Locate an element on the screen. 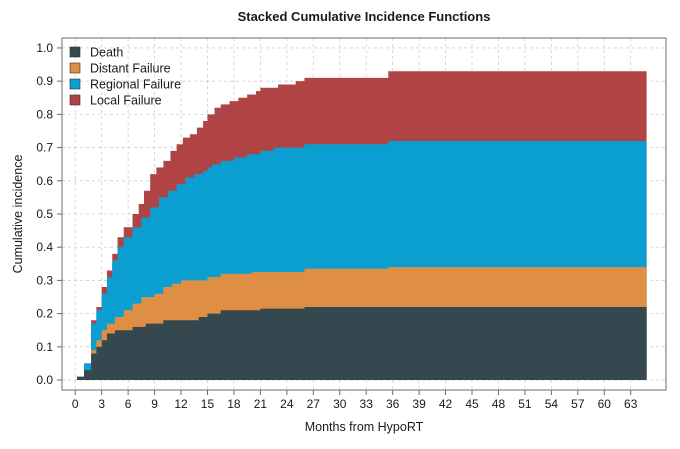  x-tick-label: 36 is located at coordinates (393, 404).